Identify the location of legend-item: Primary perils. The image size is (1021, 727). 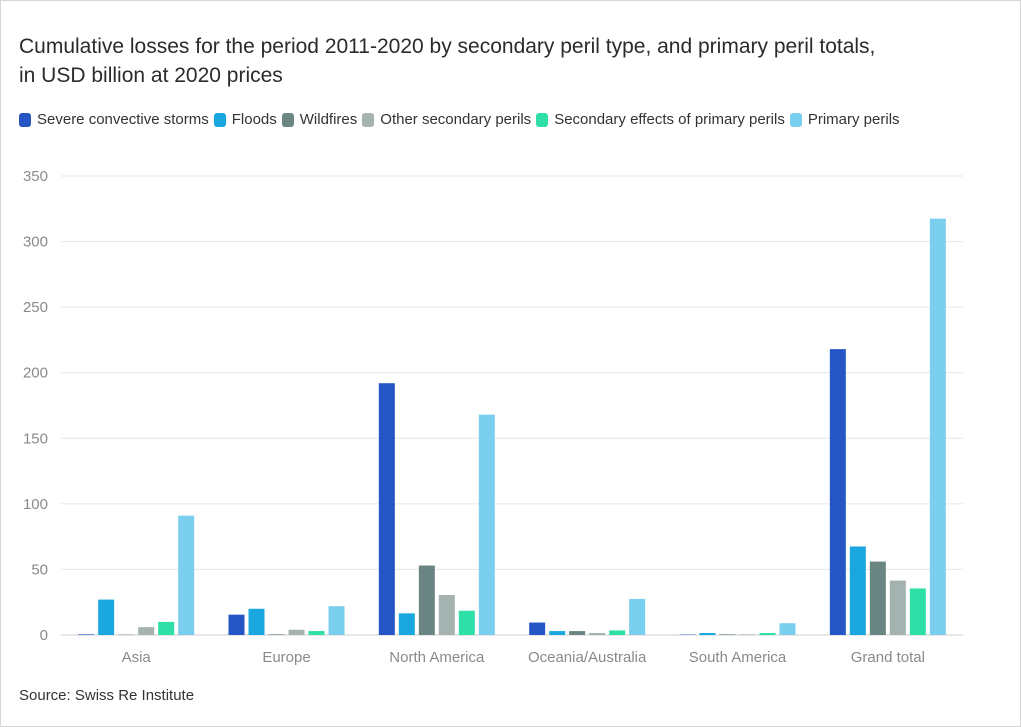
(844, 119).